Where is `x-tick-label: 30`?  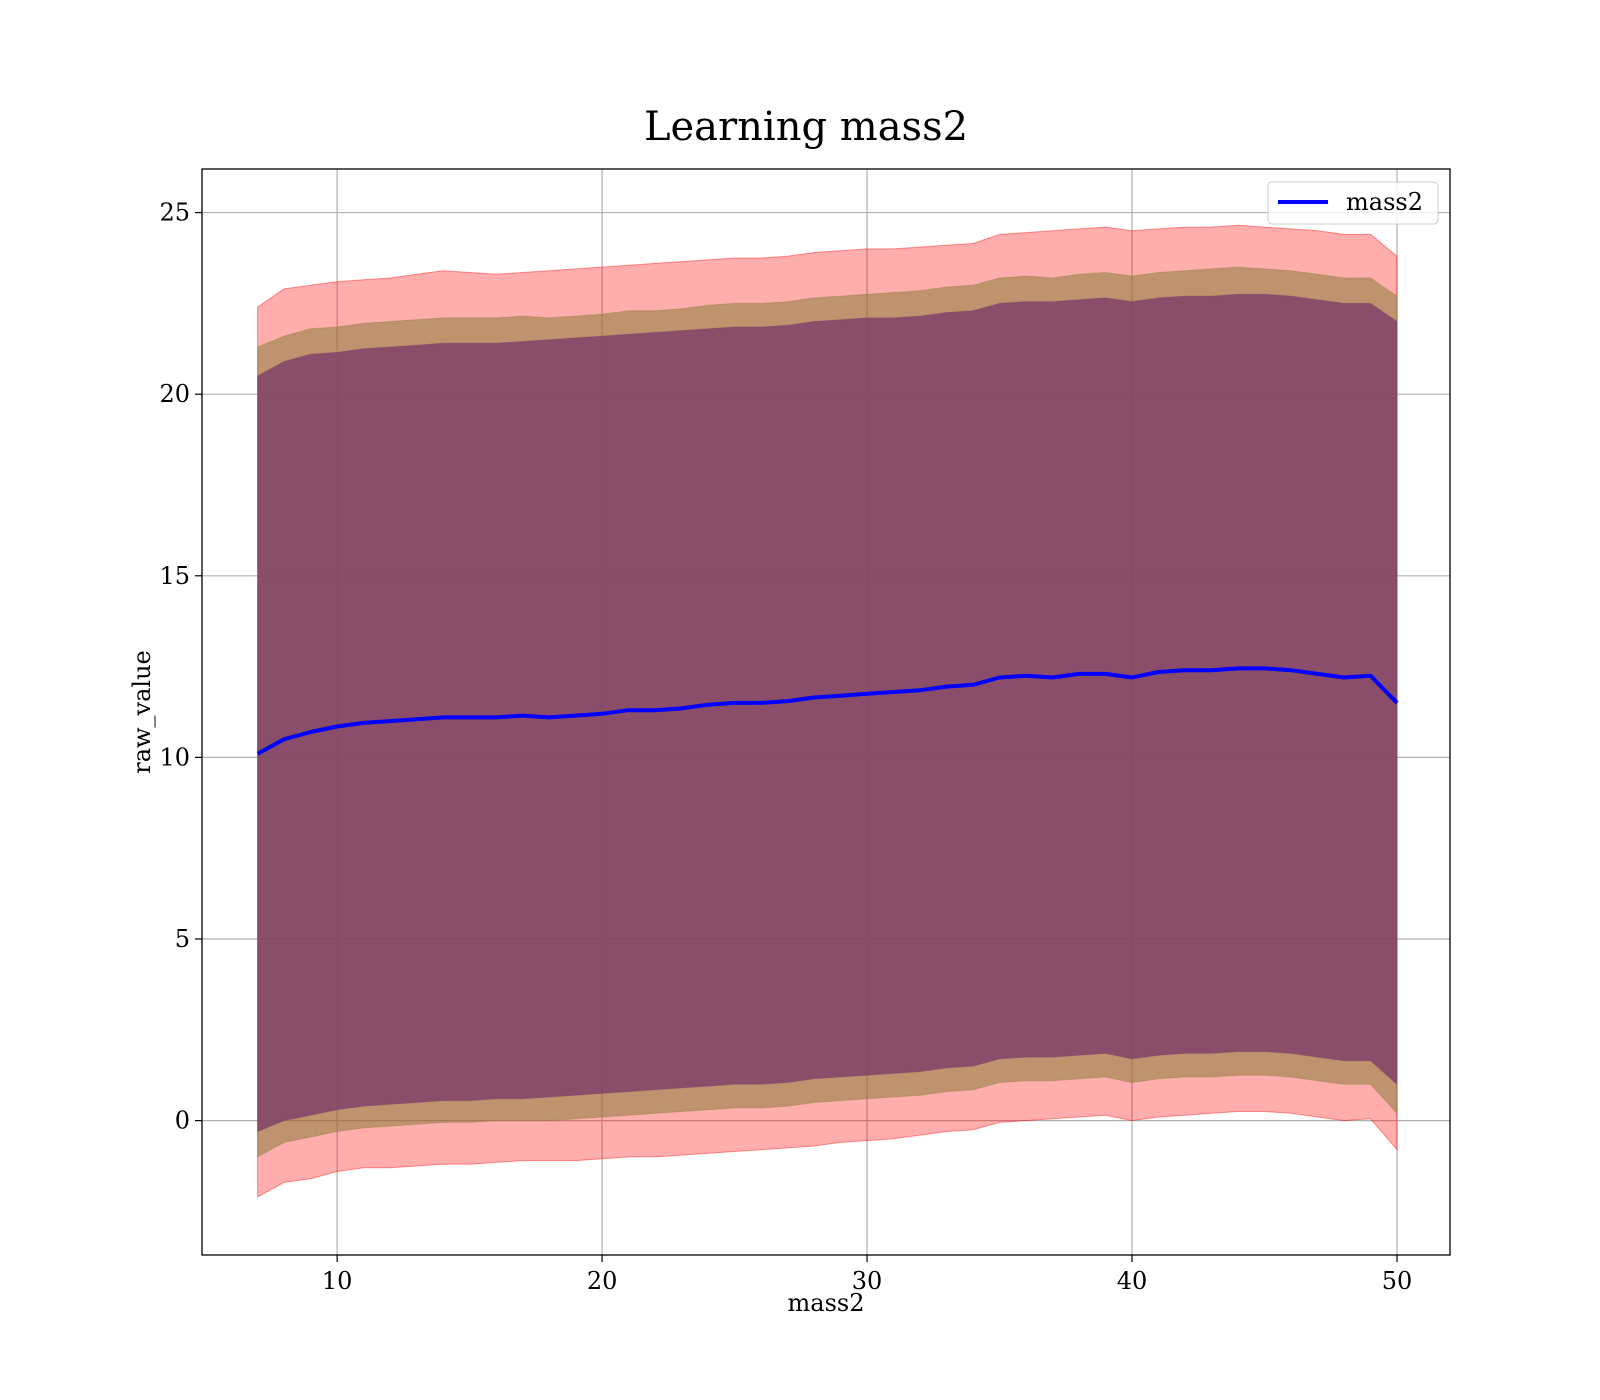 x-tick-label: 30 is located at coordinates (867, 1281).